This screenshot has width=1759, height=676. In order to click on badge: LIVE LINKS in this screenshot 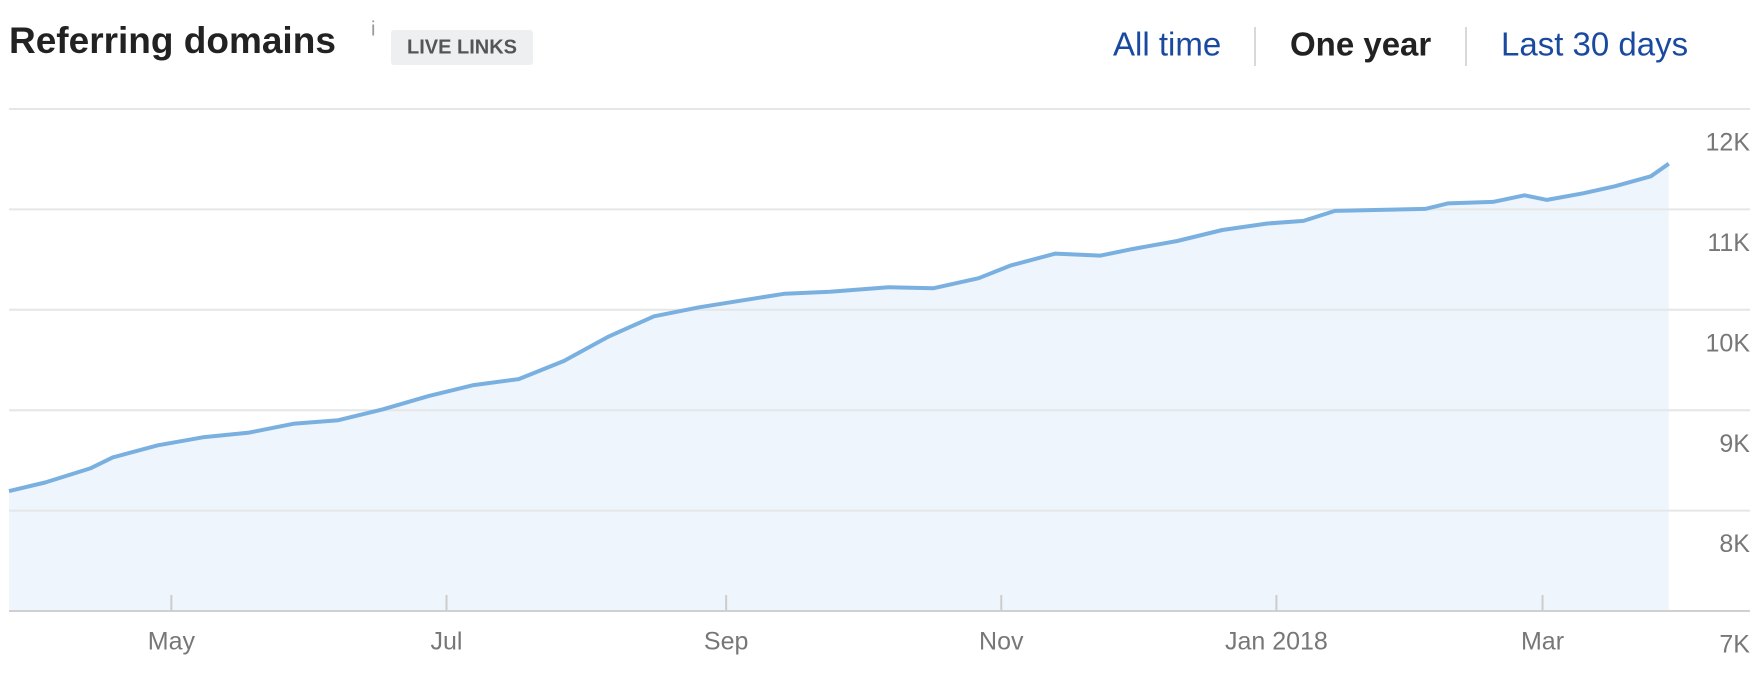, I will do `click(462, 47)`.